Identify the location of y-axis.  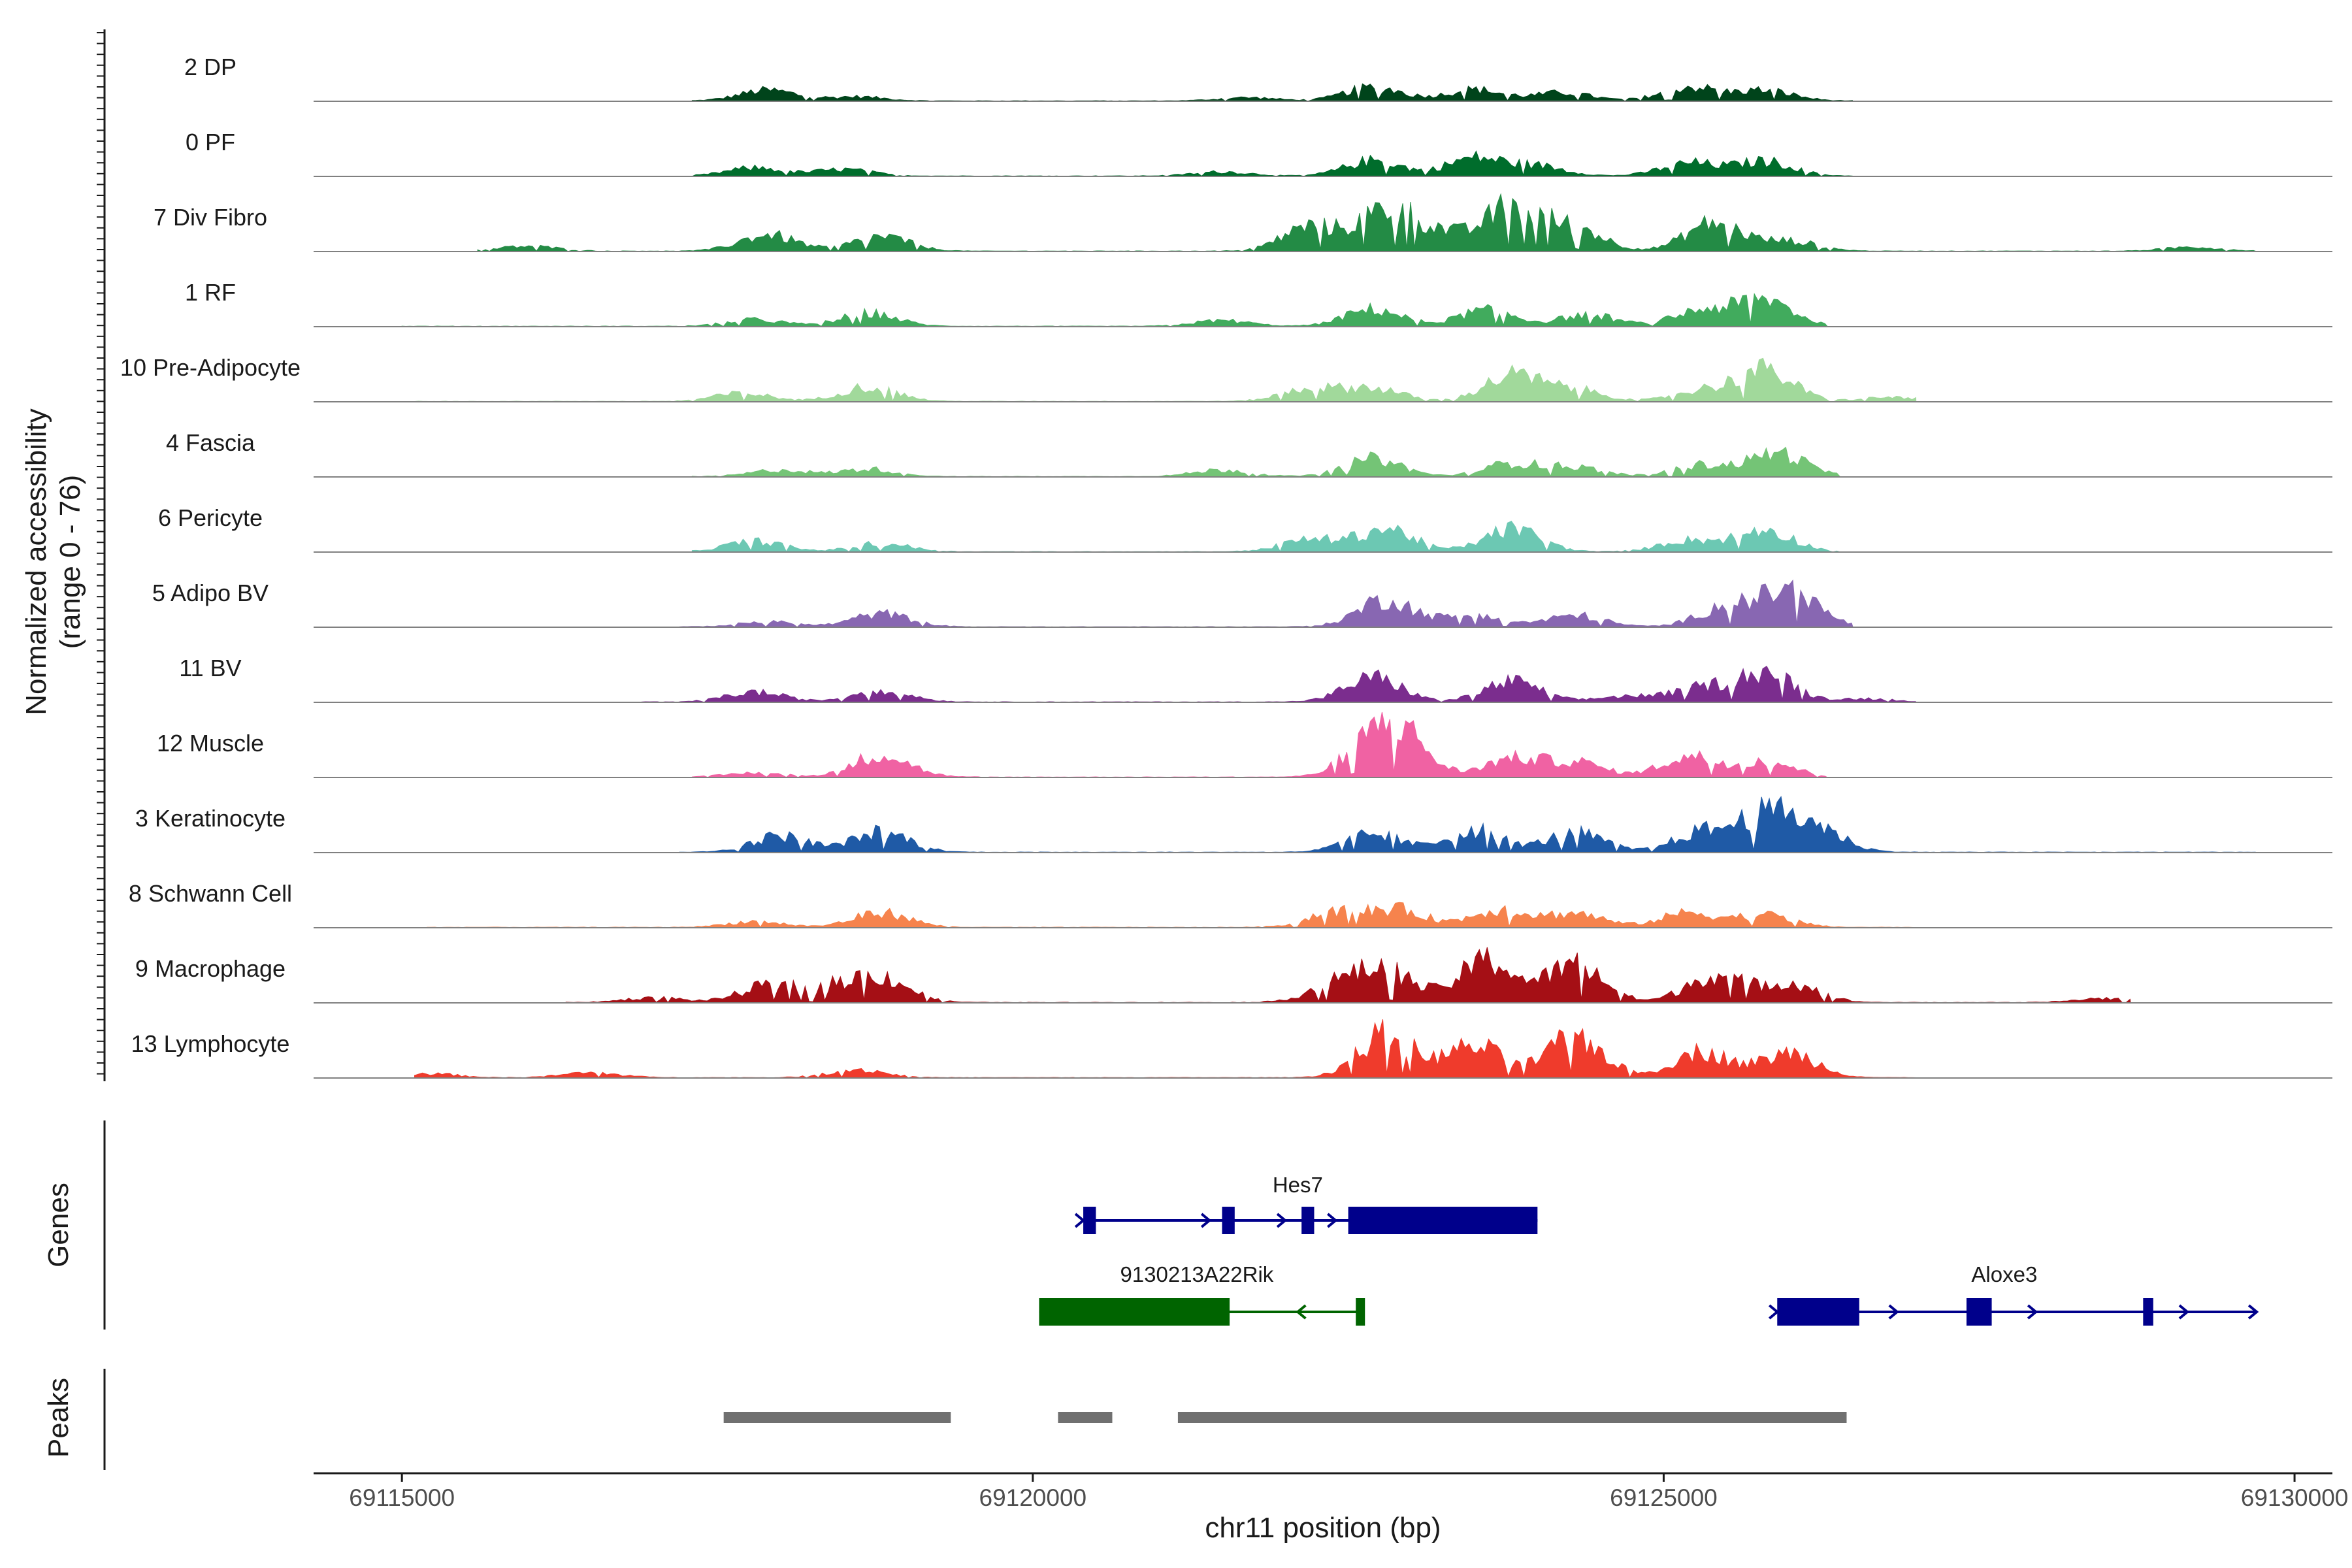
(101, 555).